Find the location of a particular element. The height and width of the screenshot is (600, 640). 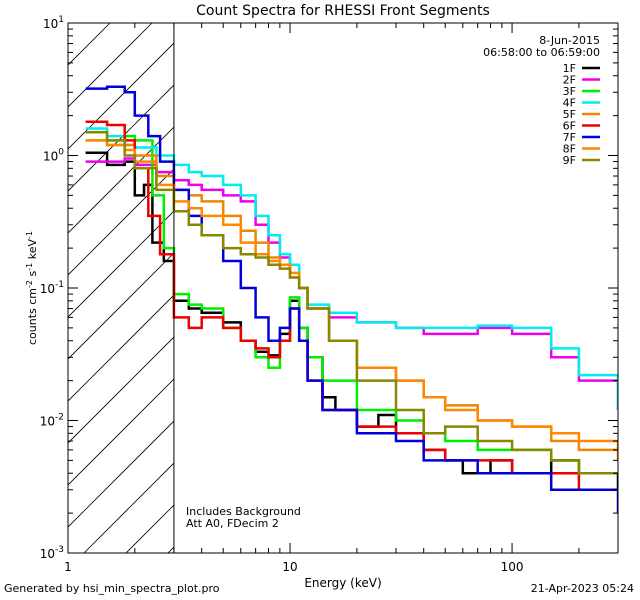

time-range-label: 06:58:00 to 06:59:00 is located at coordinates (541, 52).